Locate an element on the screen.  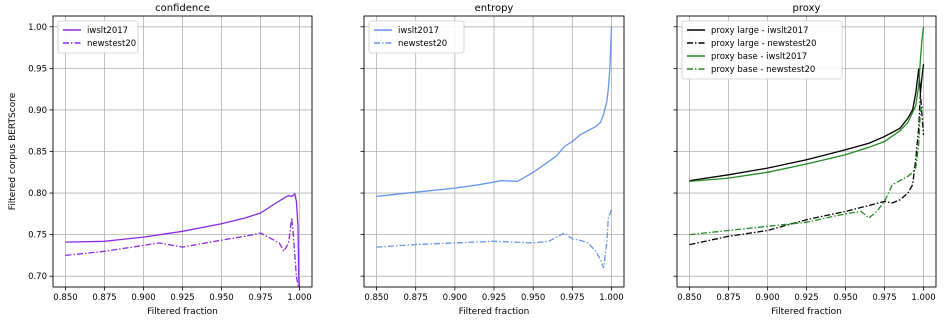
panel-title: confidence is located at coordinates (182, 8).